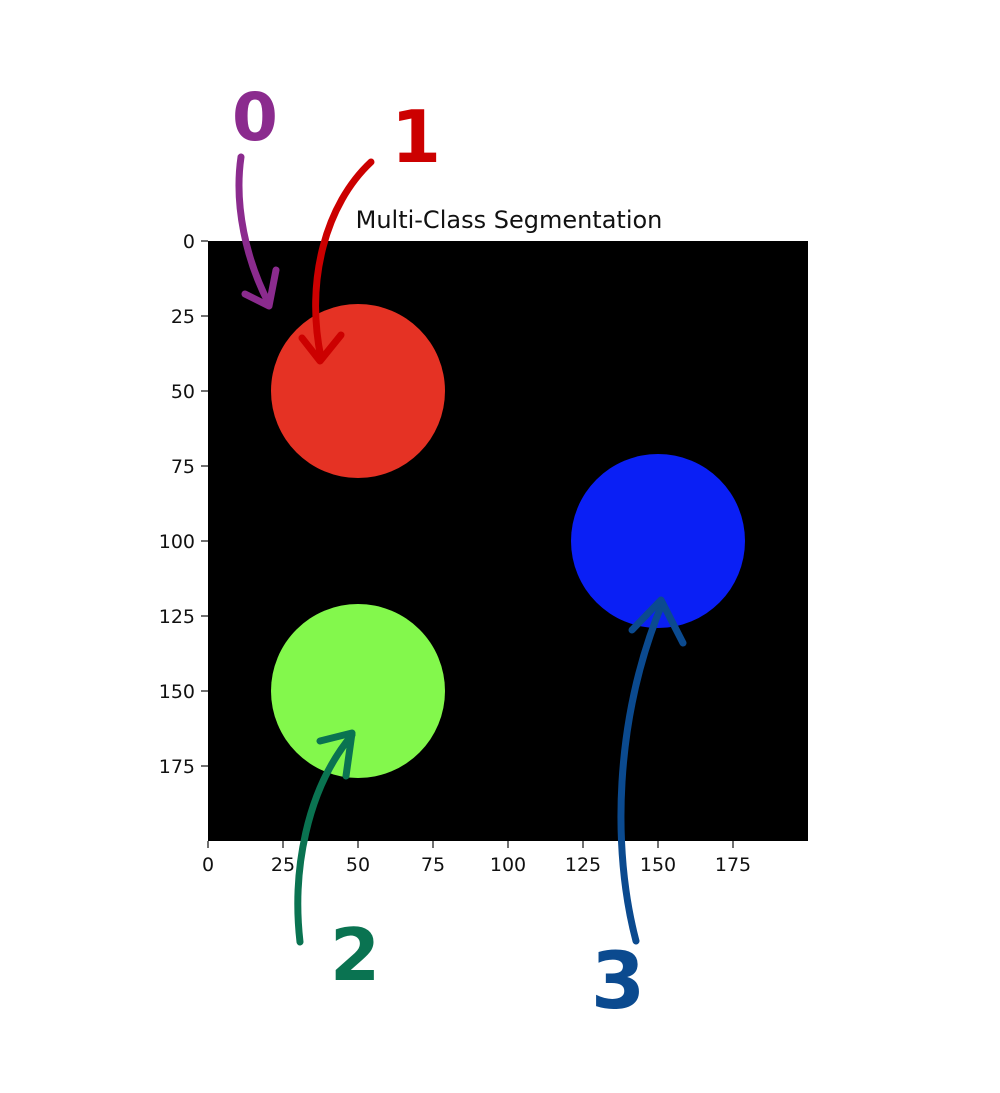 This screenshot has height=1093, width=1000. Describe the element at coordinates (658, 865) in the screenshot. I see `x-tick-label: 150` at that location.